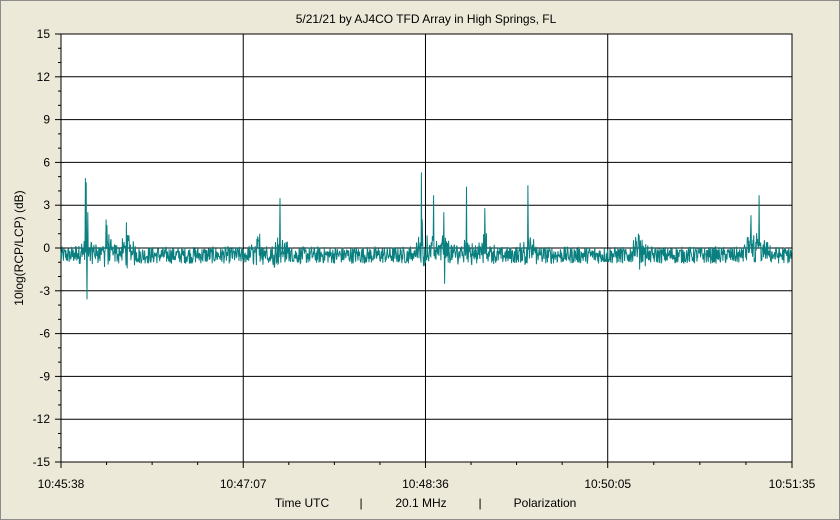  What do you see at coordinates (19, 247) in the screenshot?
I see `y-axis-label: 10log(RCP/LCP) (dB)` at bounding box center [19, 247].